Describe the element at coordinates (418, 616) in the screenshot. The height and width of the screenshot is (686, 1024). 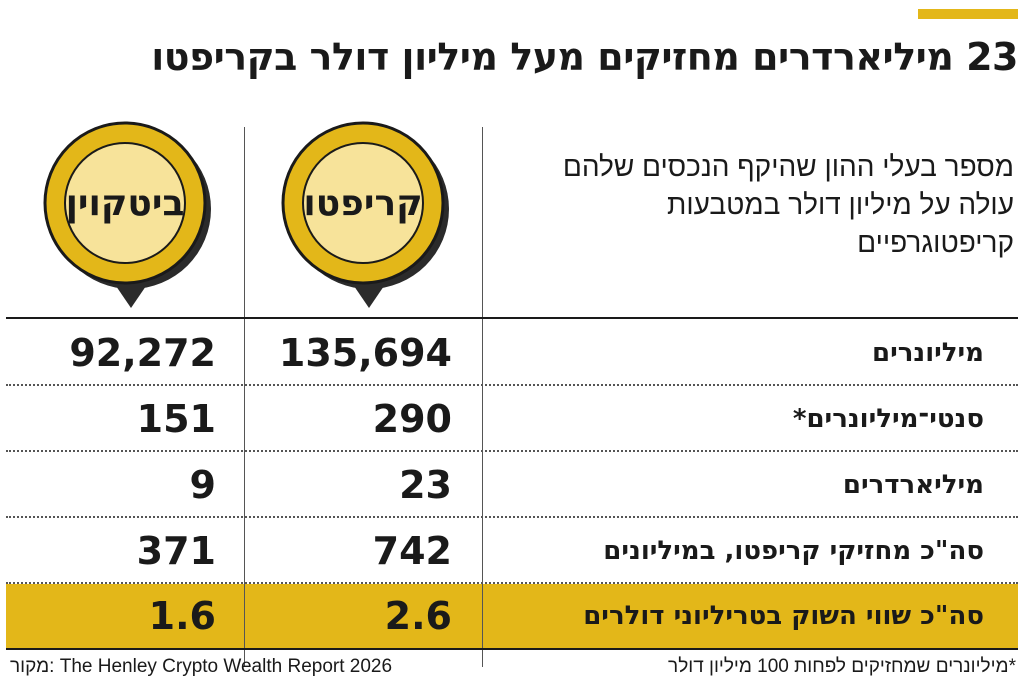
I see `crypto-value: 2.6` at that location.